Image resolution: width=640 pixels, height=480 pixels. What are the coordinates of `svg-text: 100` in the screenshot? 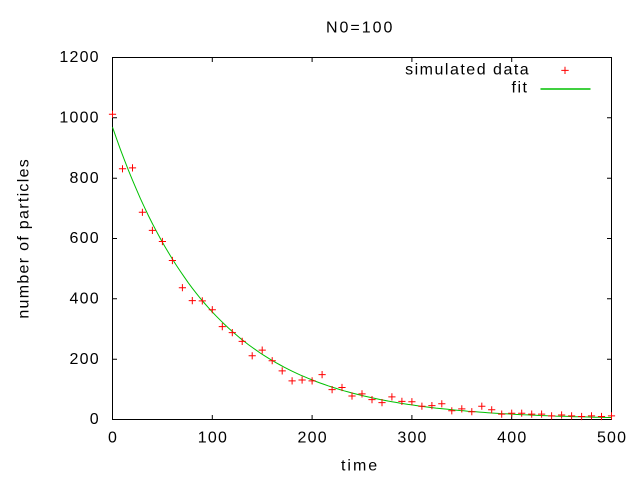 It's located at (213, 438).